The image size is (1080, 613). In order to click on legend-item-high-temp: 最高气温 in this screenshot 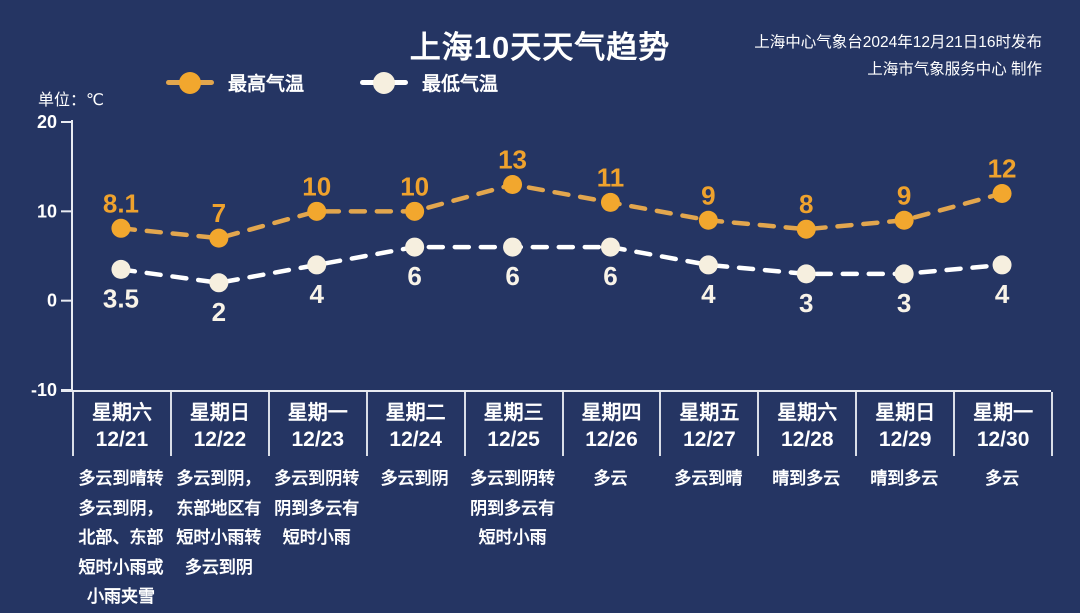, I will do `click(235, 82)`.